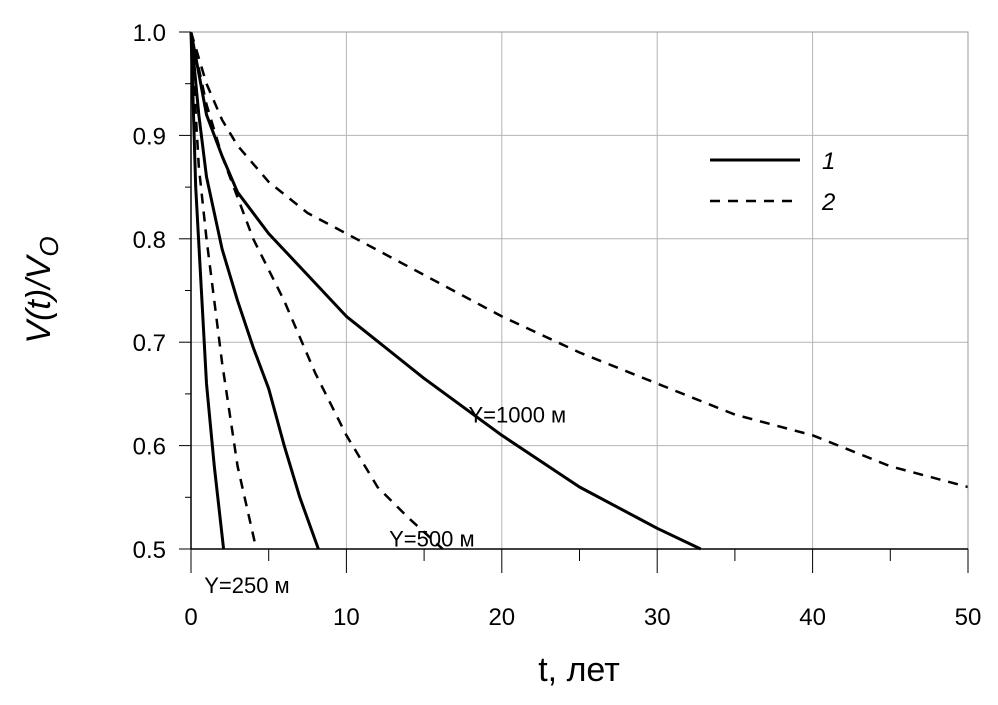 The height and width of the screenshot is (705, 998). I want to click on x-tick-label: 40, so click(812, 617).